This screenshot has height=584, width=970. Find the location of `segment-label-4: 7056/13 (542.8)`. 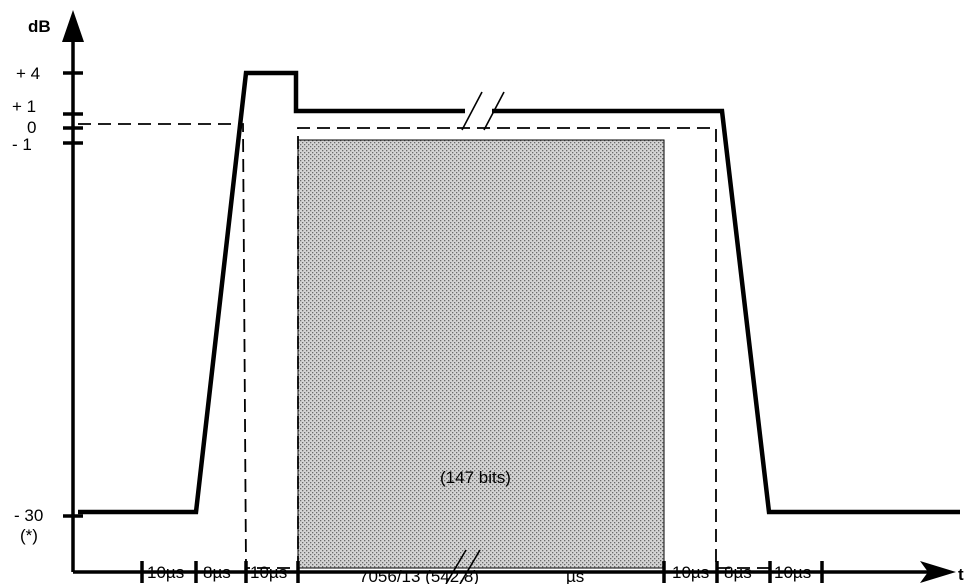

segment-label-4: 7056/13 (542.8) is located at coordinates (419, 575).